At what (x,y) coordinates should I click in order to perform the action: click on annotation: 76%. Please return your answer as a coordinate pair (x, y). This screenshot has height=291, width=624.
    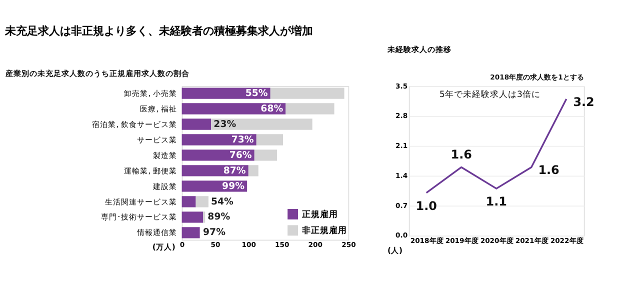
    Looking at the image, I should click on (240, 155).